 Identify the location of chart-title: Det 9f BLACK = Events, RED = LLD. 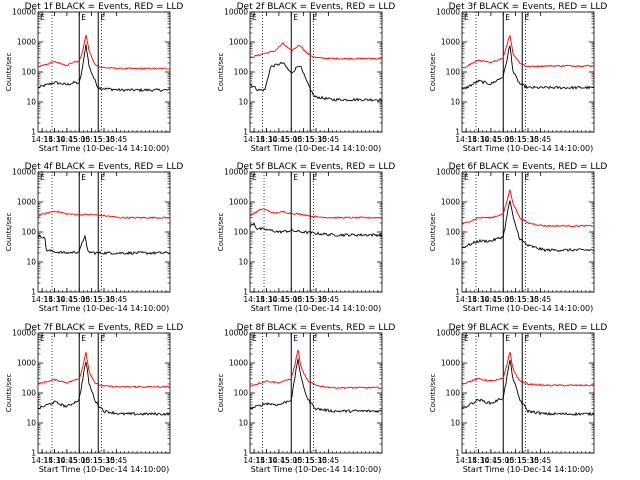
(528, 328).